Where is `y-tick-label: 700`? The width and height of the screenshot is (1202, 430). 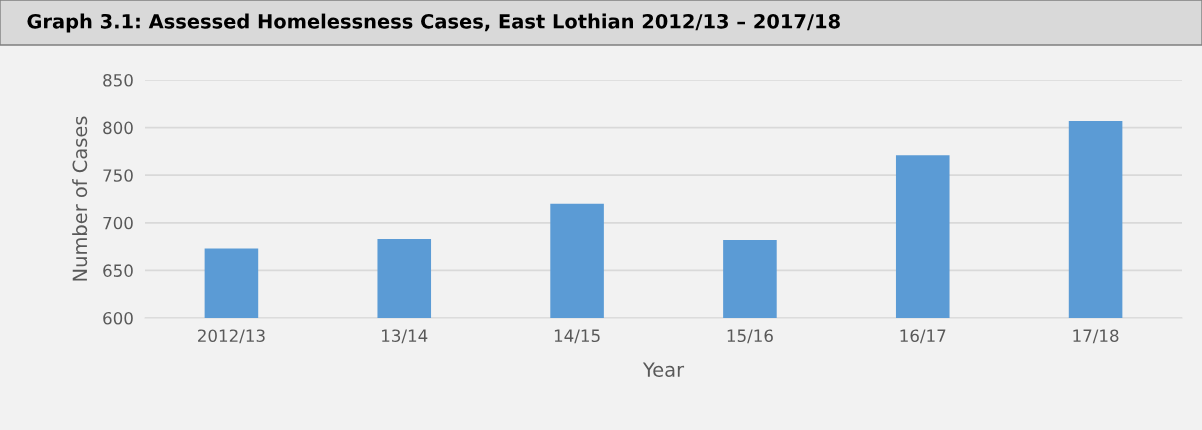 y-tick-label: 700 is located at coordinates (118, 223).